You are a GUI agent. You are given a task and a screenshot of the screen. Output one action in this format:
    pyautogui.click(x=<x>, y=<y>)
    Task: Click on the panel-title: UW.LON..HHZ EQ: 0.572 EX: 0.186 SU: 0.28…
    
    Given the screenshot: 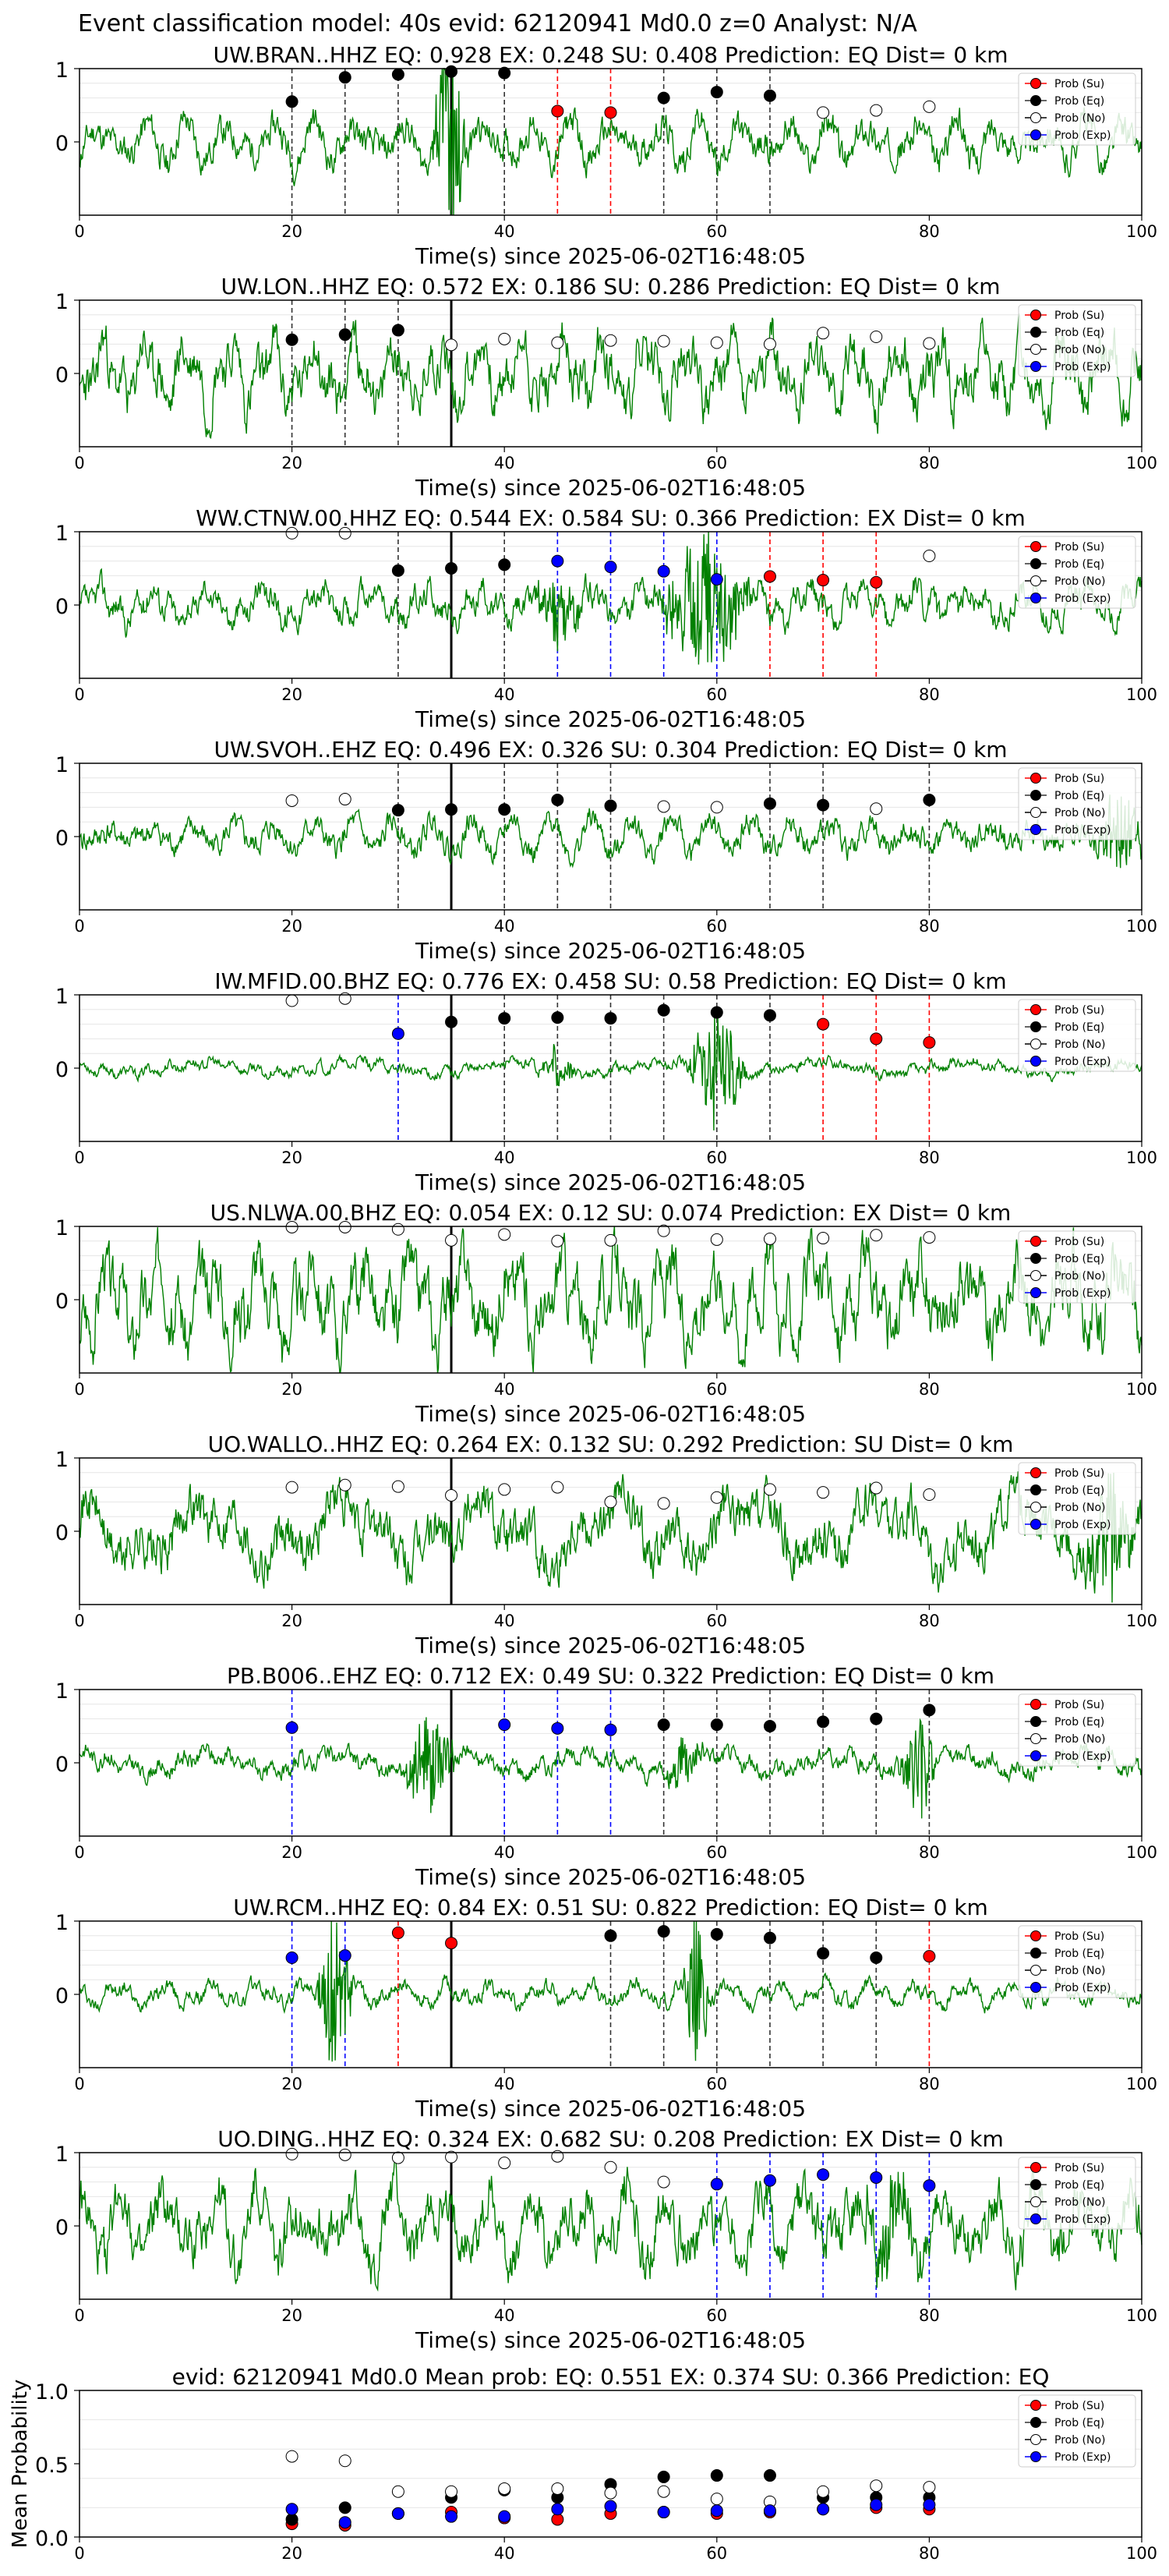 What is the action you would take?
    pyautogui.click(x=610, y=286)
    